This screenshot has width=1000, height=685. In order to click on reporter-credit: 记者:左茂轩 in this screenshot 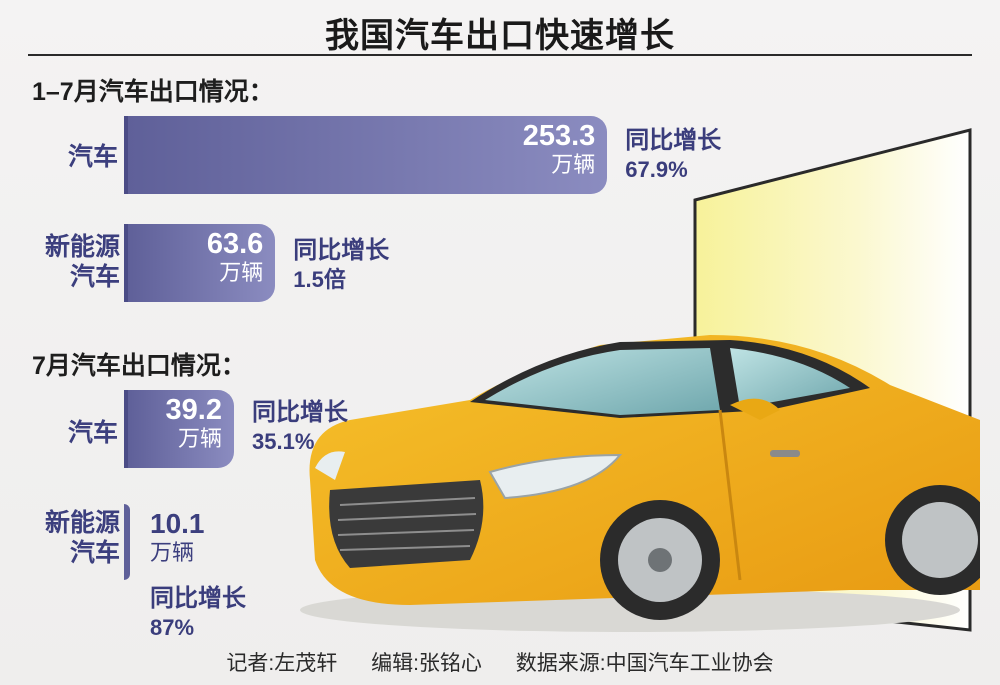, I will do `click(282, 663)`.